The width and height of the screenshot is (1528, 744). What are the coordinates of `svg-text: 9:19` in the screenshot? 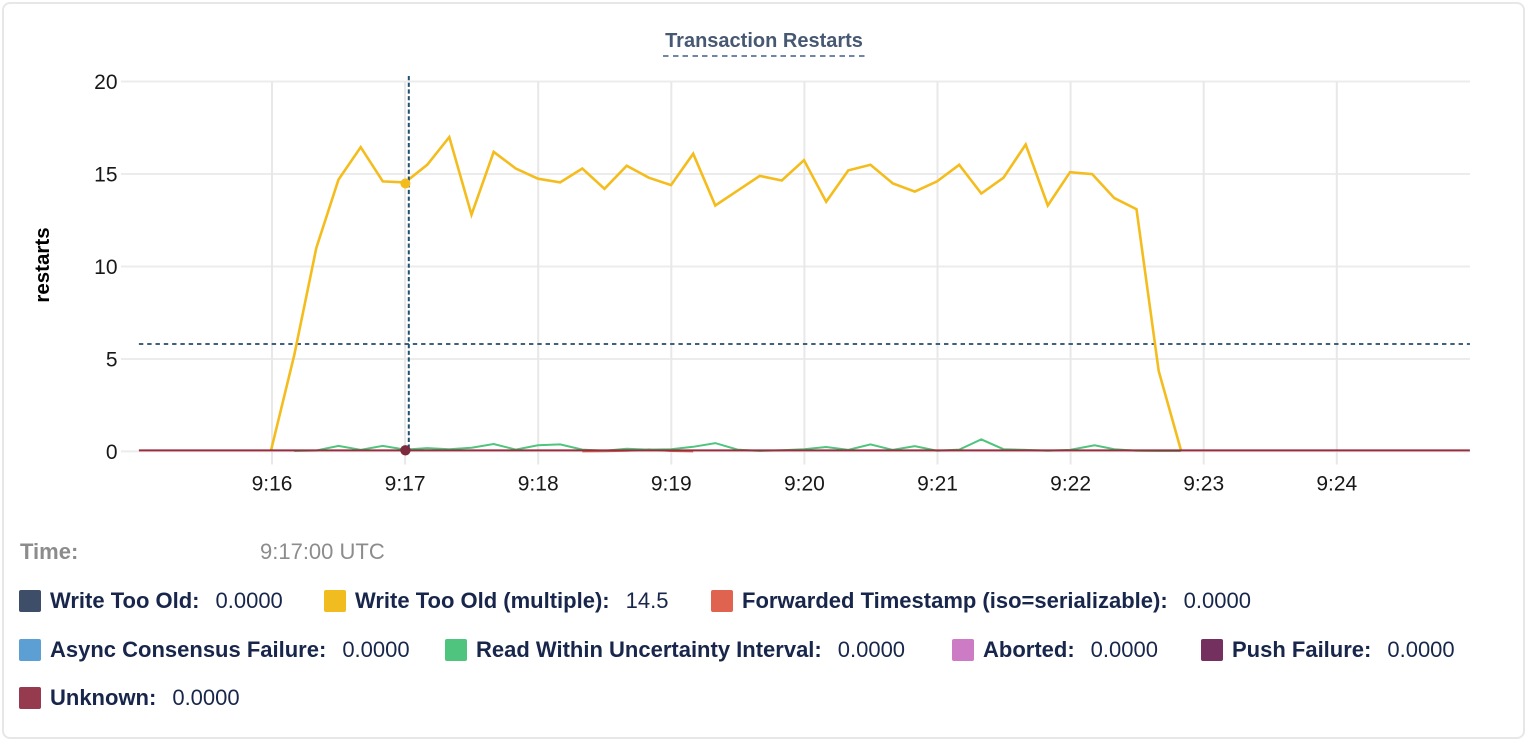 It's located at (671, 483).